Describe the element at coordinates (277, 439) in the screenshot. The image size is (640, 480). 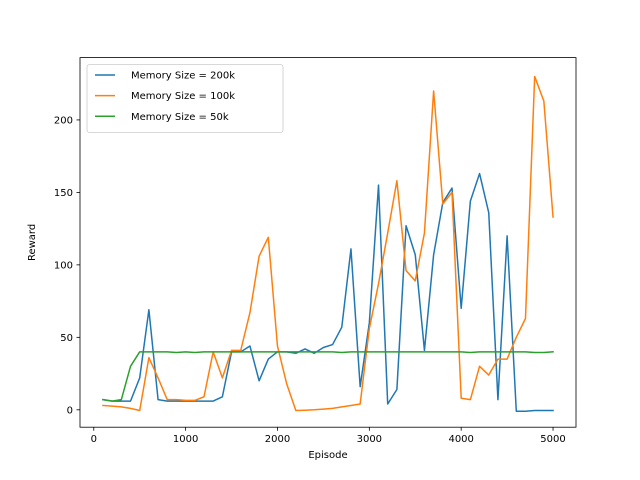
I see `x-tick-label: 2000` at that location.